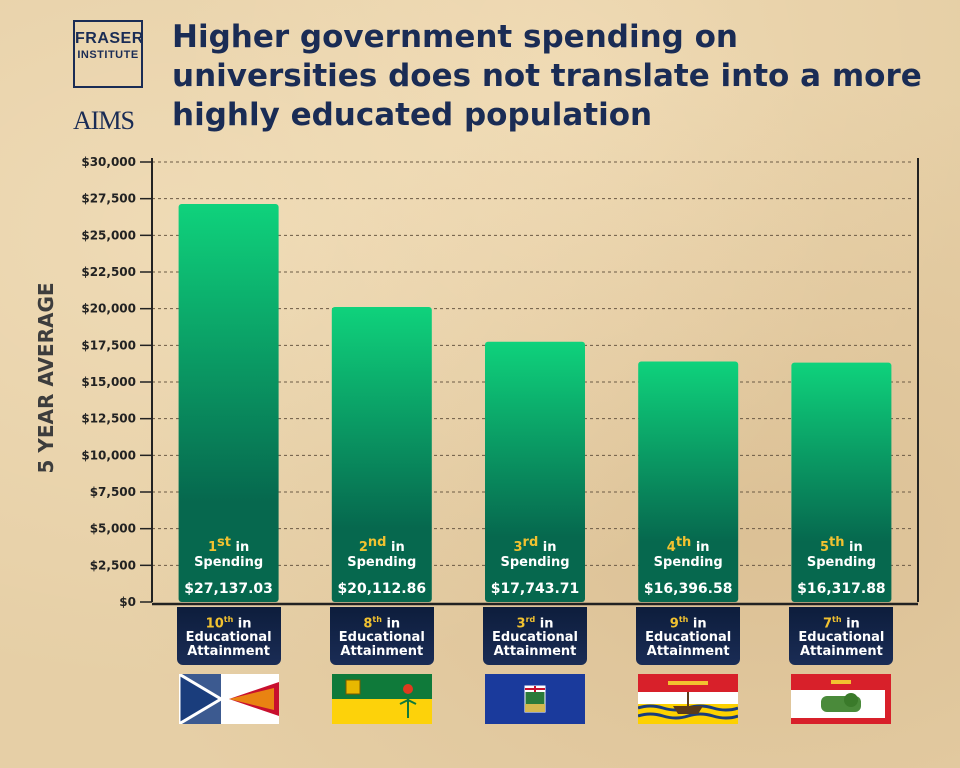 This screenshot has height=768, width=960. What do you see at coordinates (108, 162) in the screenshot?
I see `y-tick-label: $30,000` at bounding box center [108, 162].